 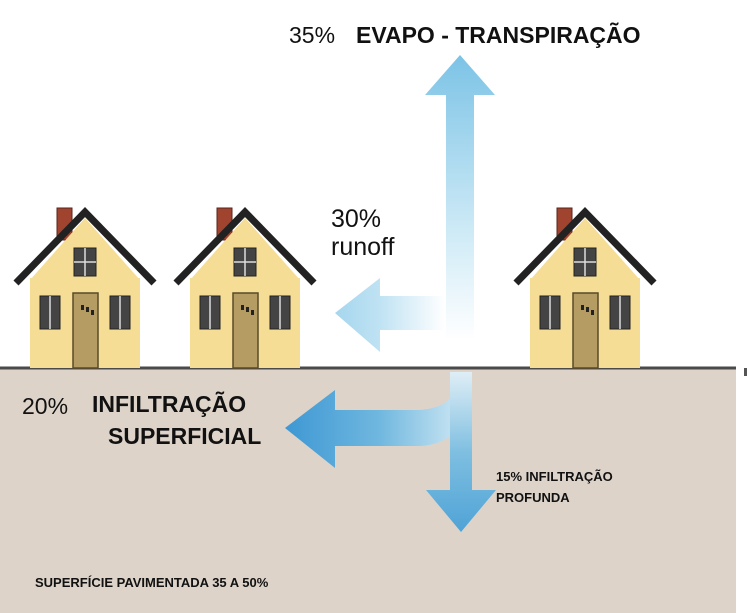 I want to click on surface-label: SUPERFÍCIE PAVIMENTADA 35 A 50%, so click(x=152, y=582).